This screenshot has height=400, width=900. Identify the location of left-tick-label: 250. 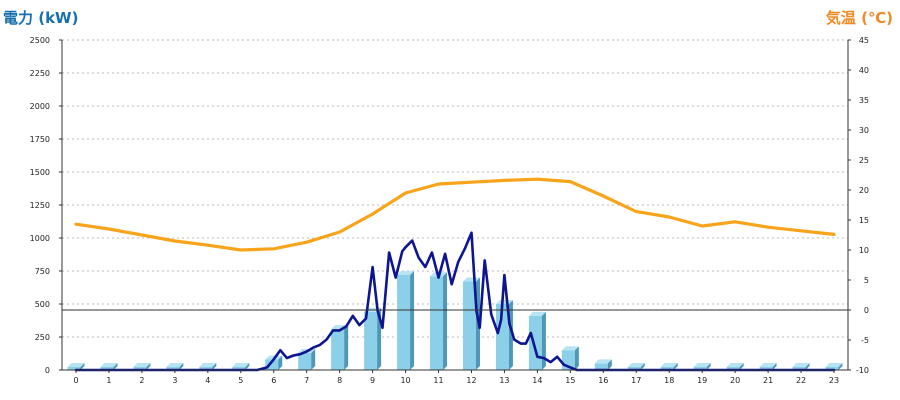
(42, 337).